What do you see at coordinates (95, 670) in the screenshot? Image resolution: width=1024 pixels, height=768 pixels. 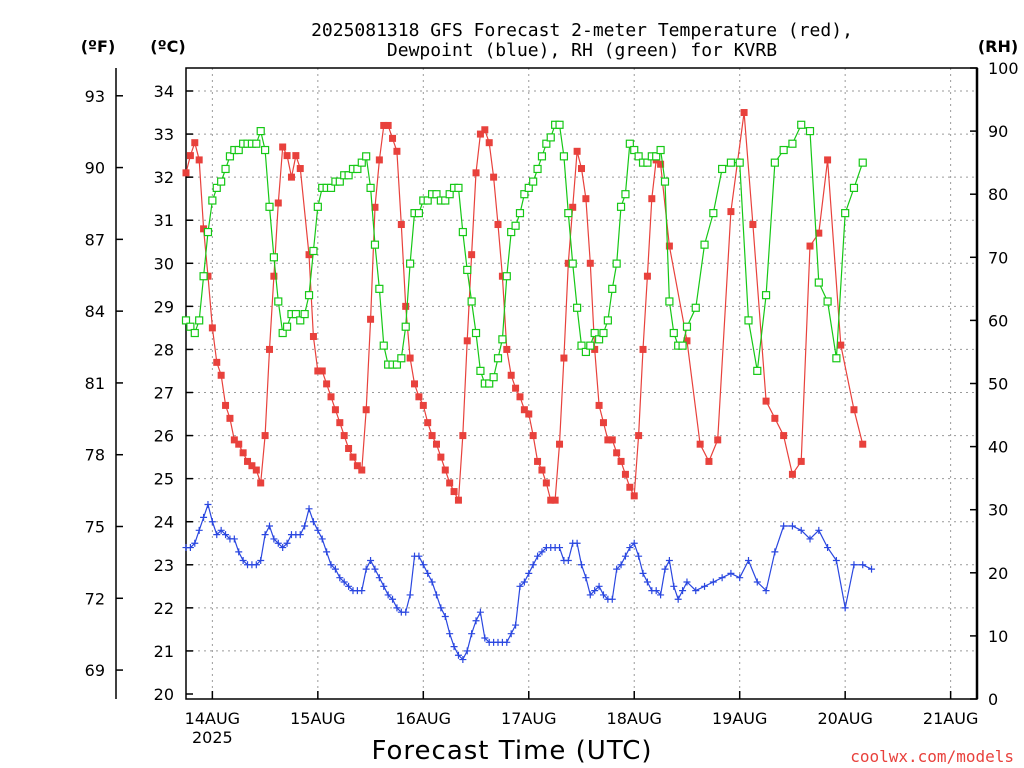 I see `fahrenheit-tick-label: 69` at bounding box center [95, 670].